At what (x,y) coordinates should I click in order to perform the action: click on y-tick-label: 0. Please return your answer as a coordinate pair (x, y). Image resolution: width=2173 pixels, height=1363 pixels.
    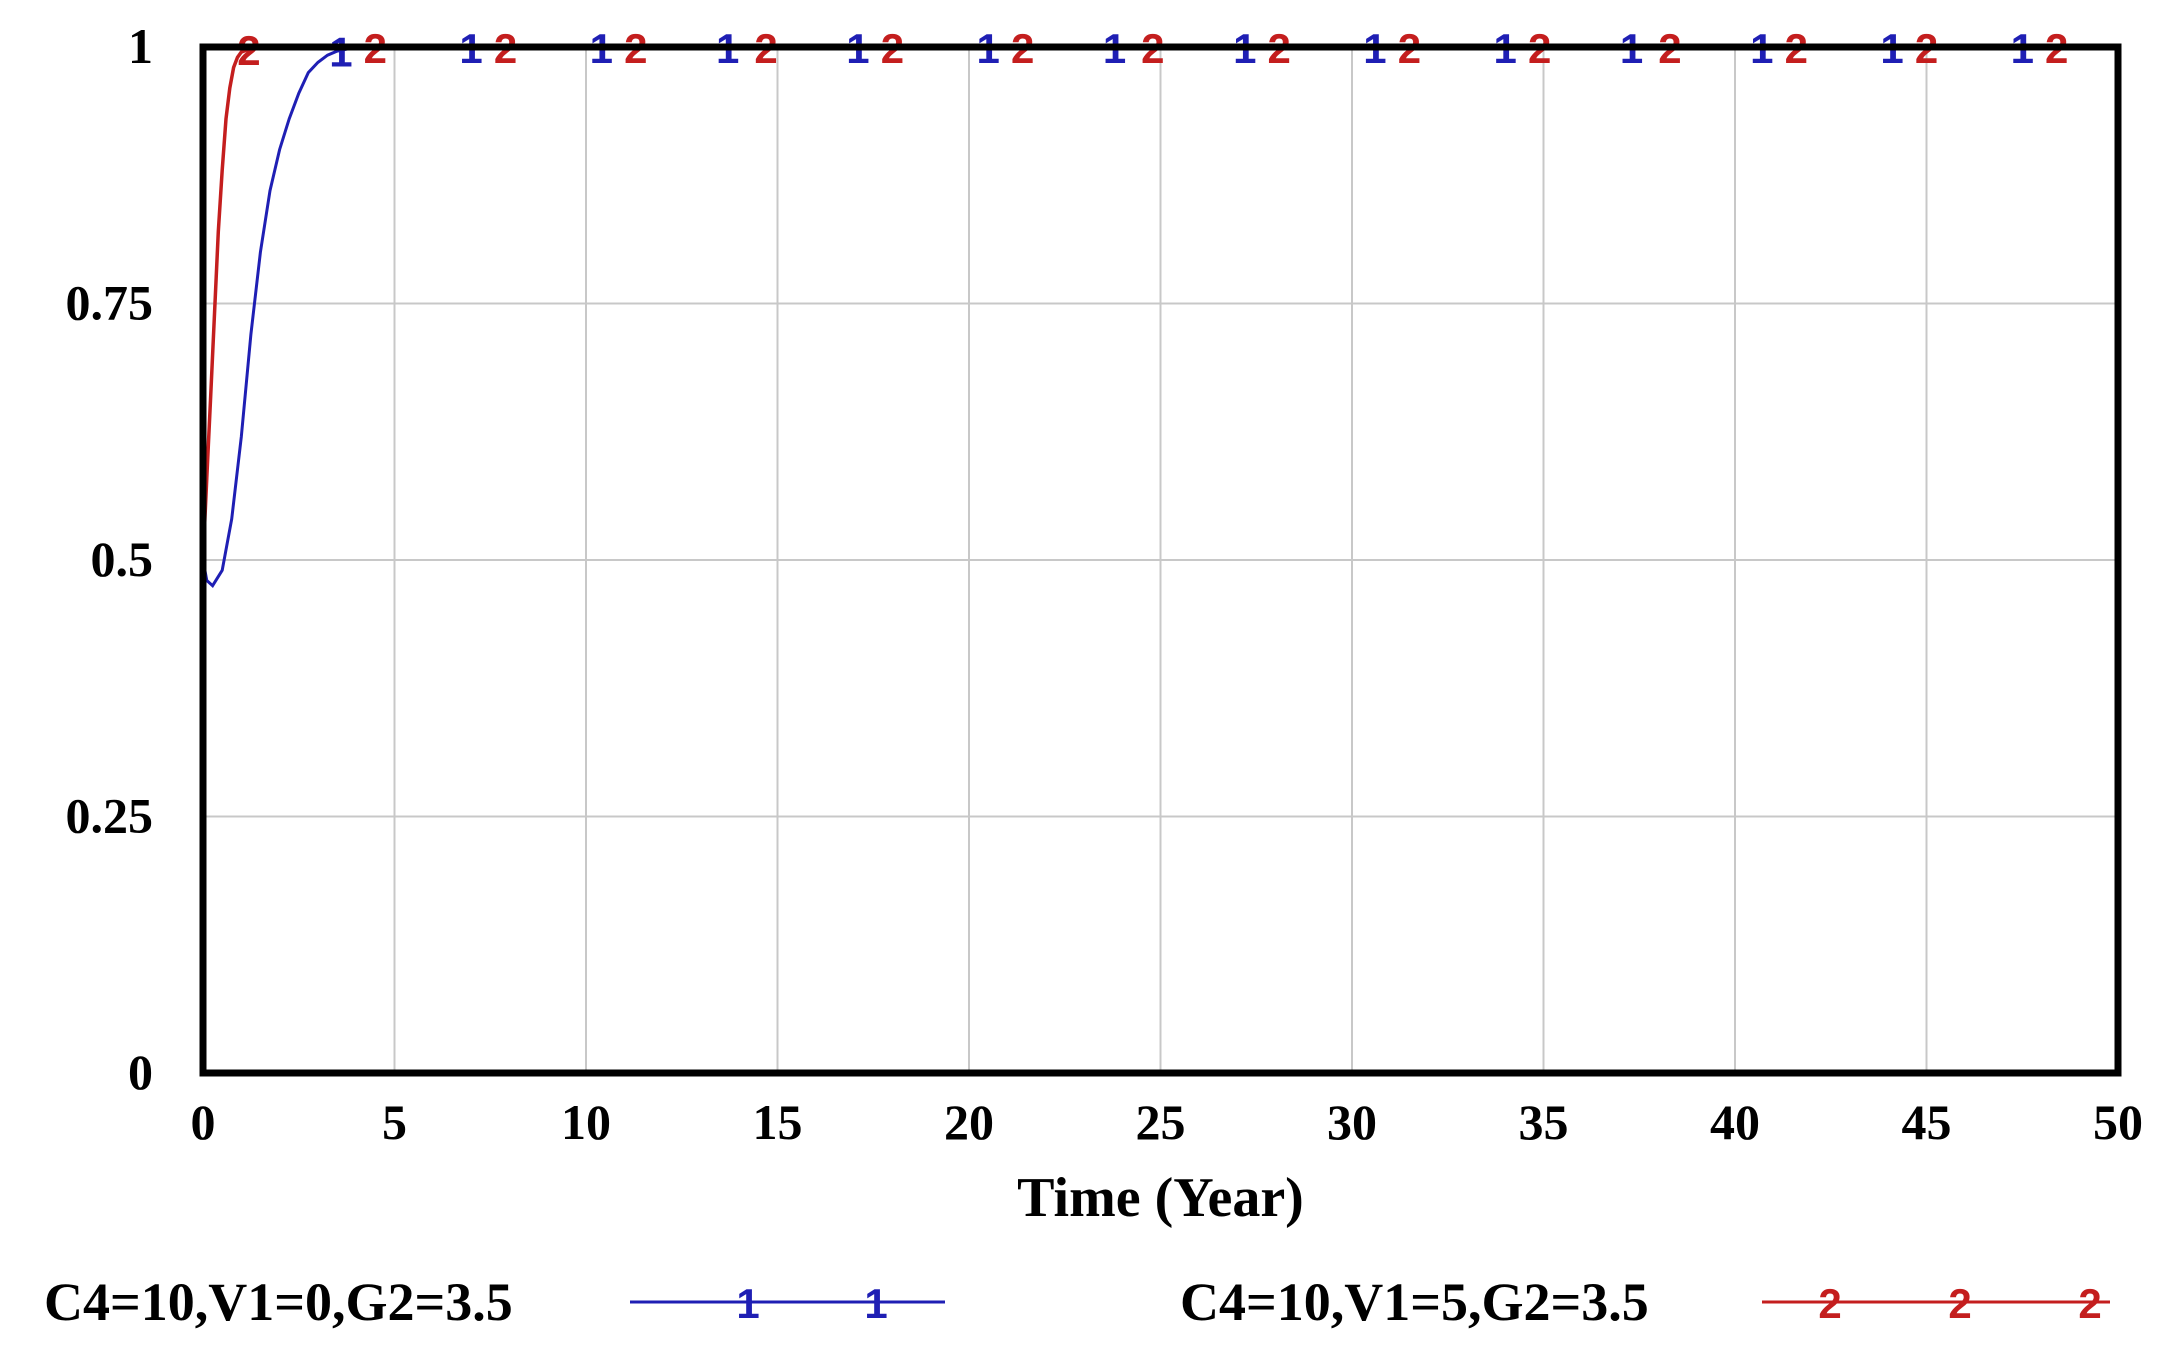
    Looking at the image, I should click on (140, 1072).